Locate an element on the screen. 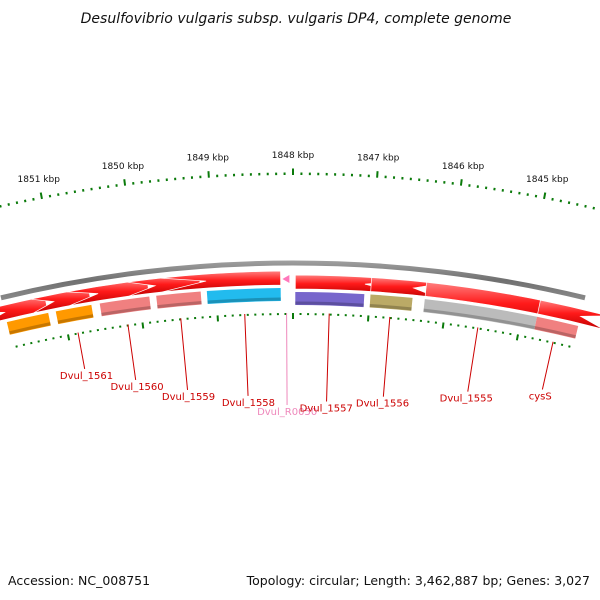  accession-text: Accession: NC_008751 is located at coordinates (79, 580).